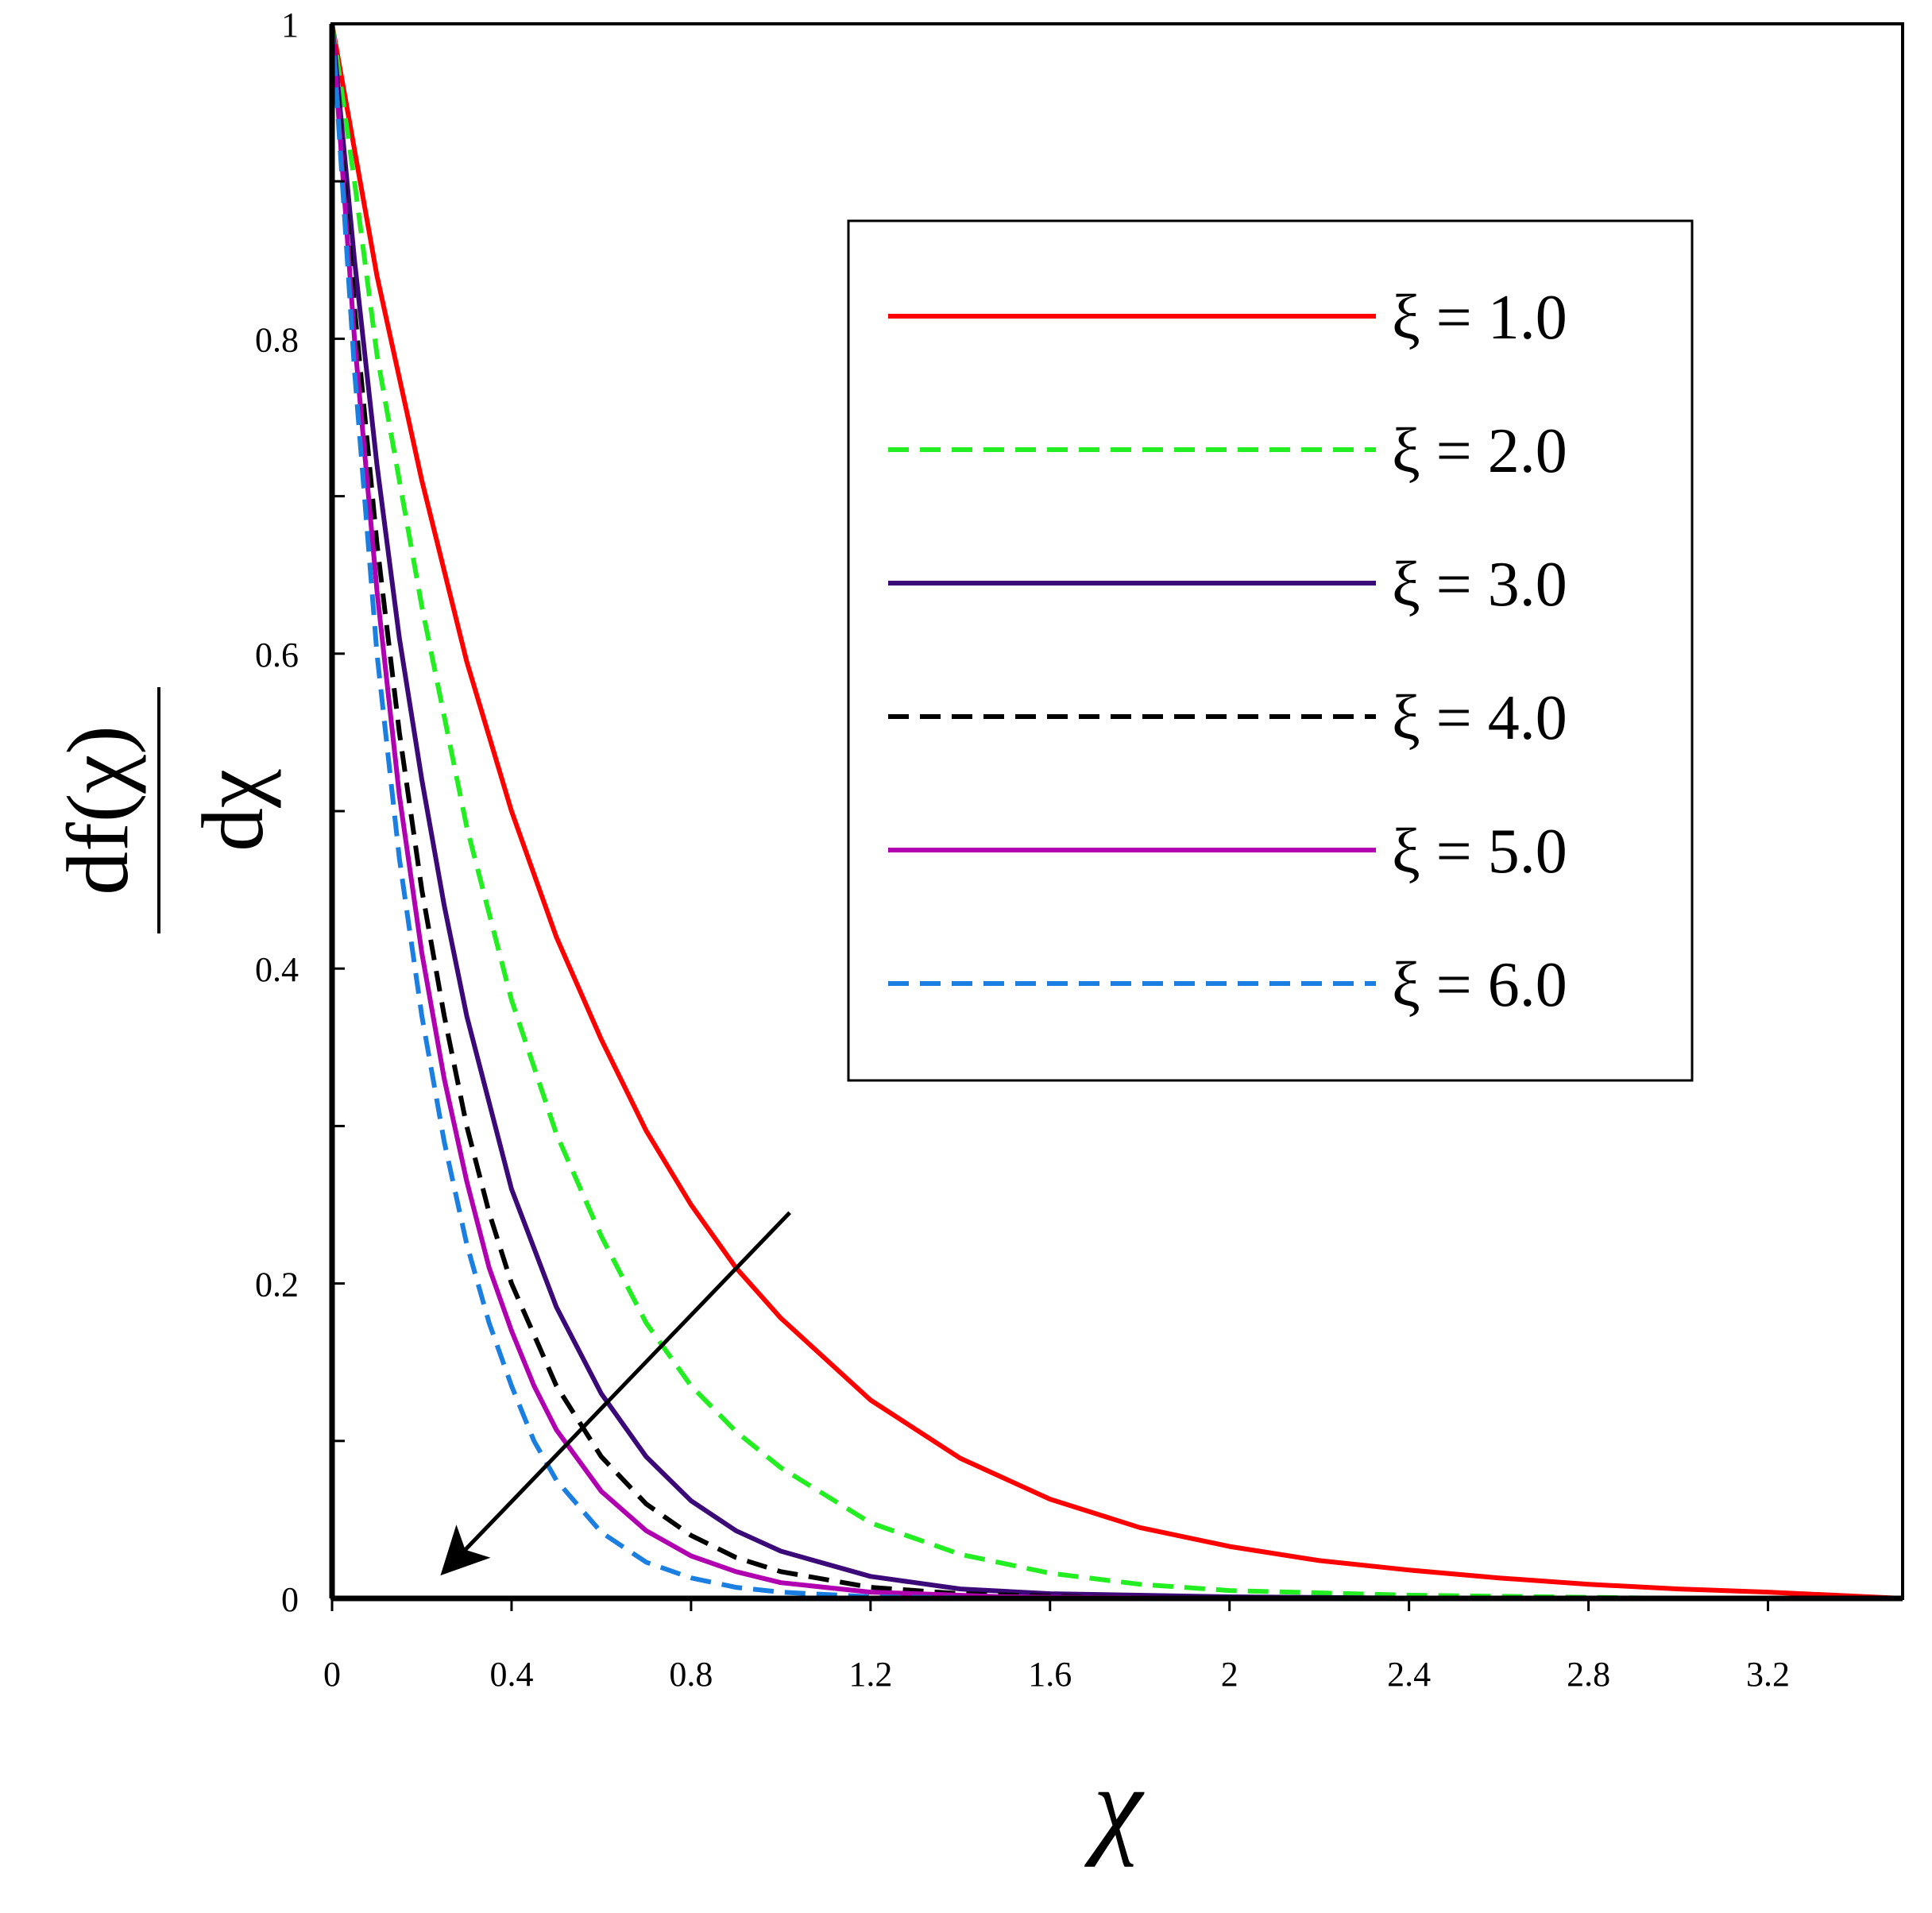 This screenshot has width=1932, height=1913. I want to click on x-tick-label: 2, so click(1229, 1674).